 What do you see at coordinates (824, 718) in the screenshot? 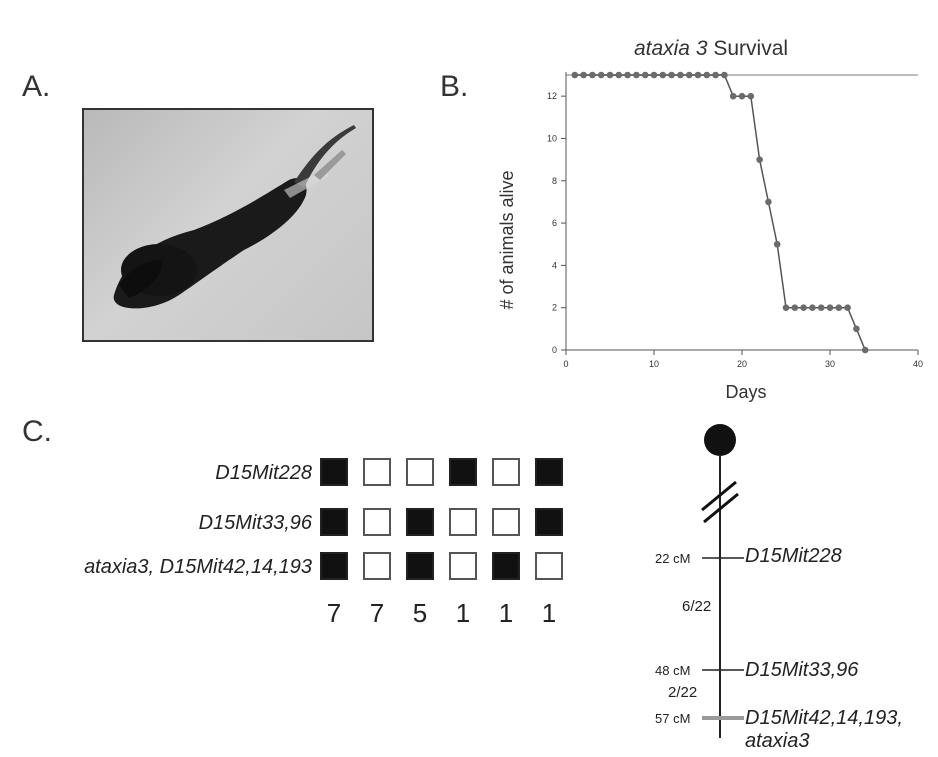
I see `map-marker-3: D15Mit42,14,193,` at bounding box center [824, 718].